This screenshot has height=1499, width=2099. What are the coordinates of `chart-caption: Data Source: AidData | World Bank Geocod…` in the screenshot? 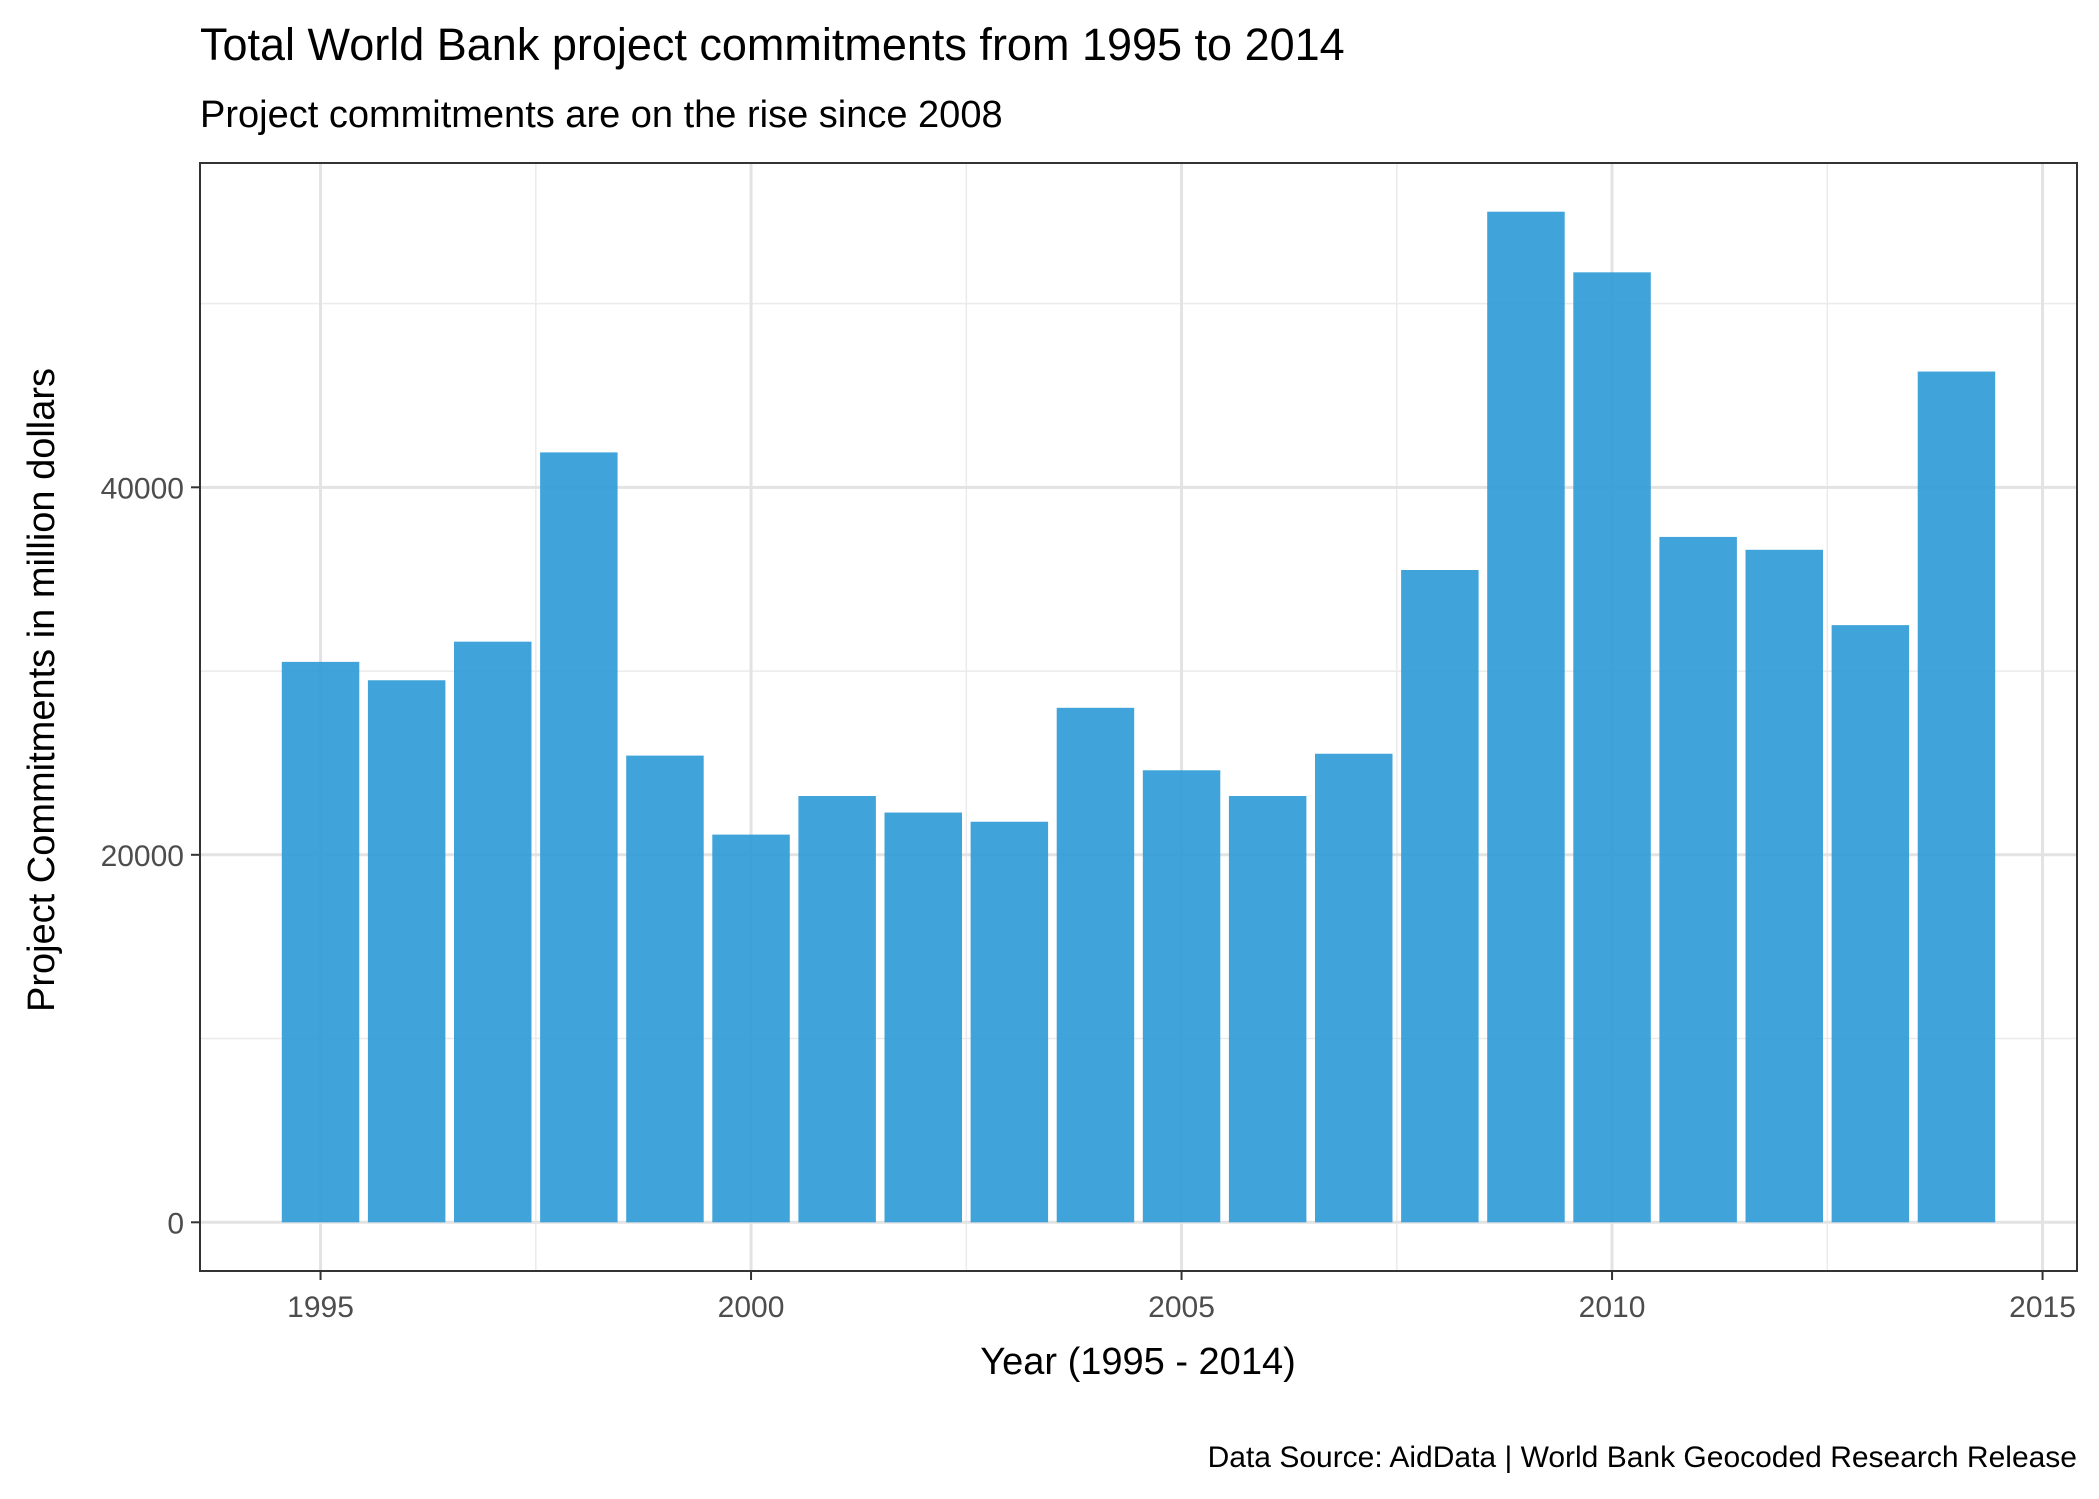 It's located at (1642, 1457).